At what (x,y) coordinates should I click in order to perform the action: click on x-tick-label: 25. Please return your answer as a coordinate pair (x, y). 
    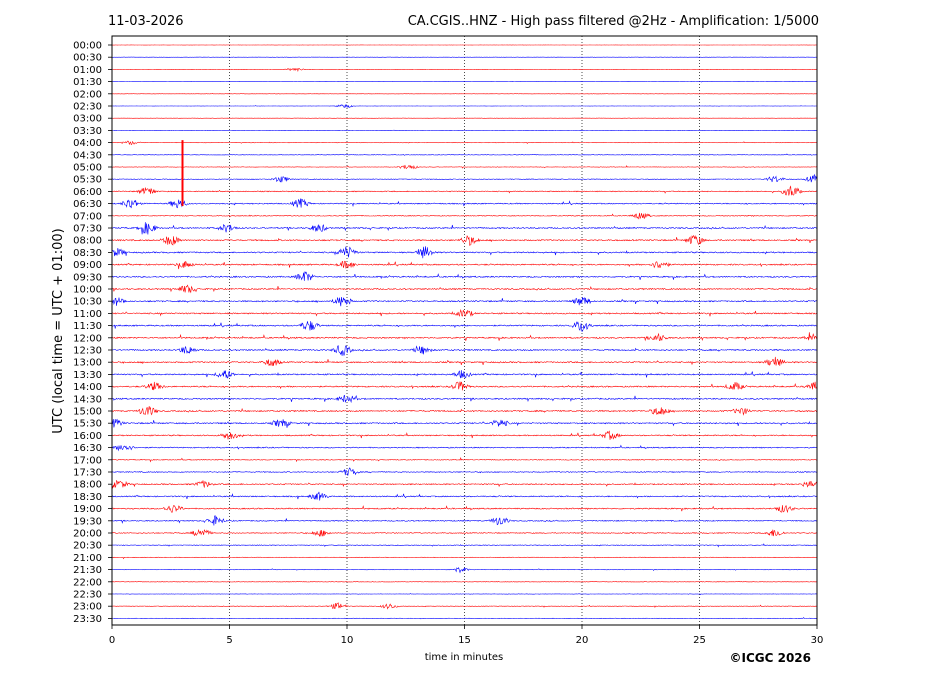
    Looking at the image, I should click on (699, 640).